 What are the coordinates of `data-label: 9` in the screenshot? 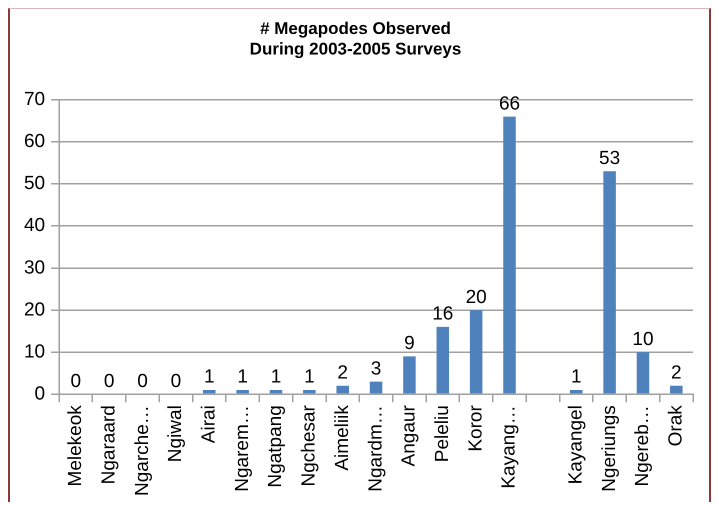 It's located at (409, 343).